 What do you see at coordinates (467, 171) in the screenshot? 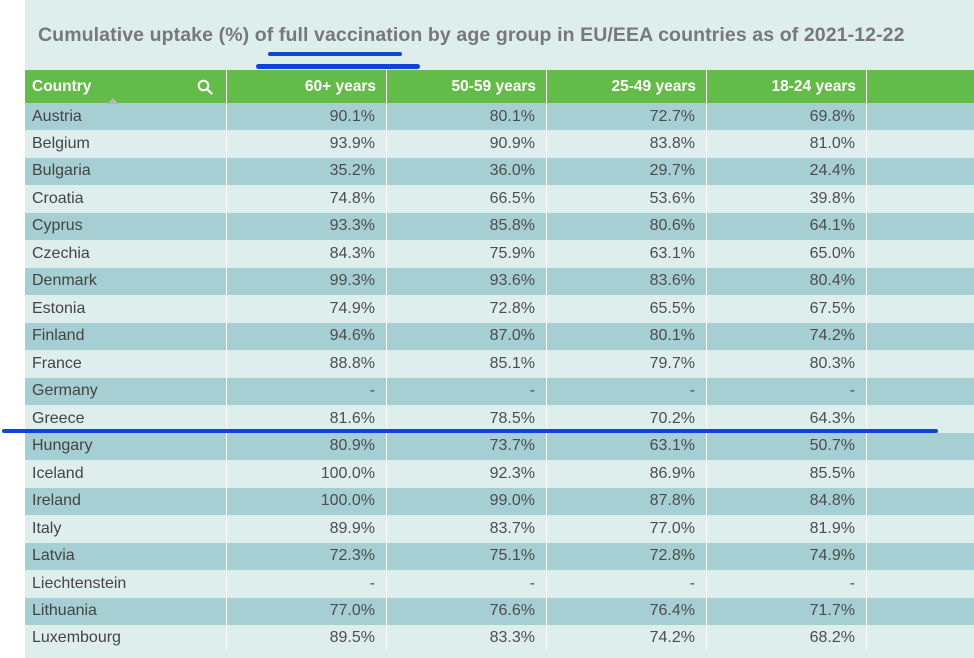
I see `value-cell-50-59: 36.0%` at bounding box center [467, 171].